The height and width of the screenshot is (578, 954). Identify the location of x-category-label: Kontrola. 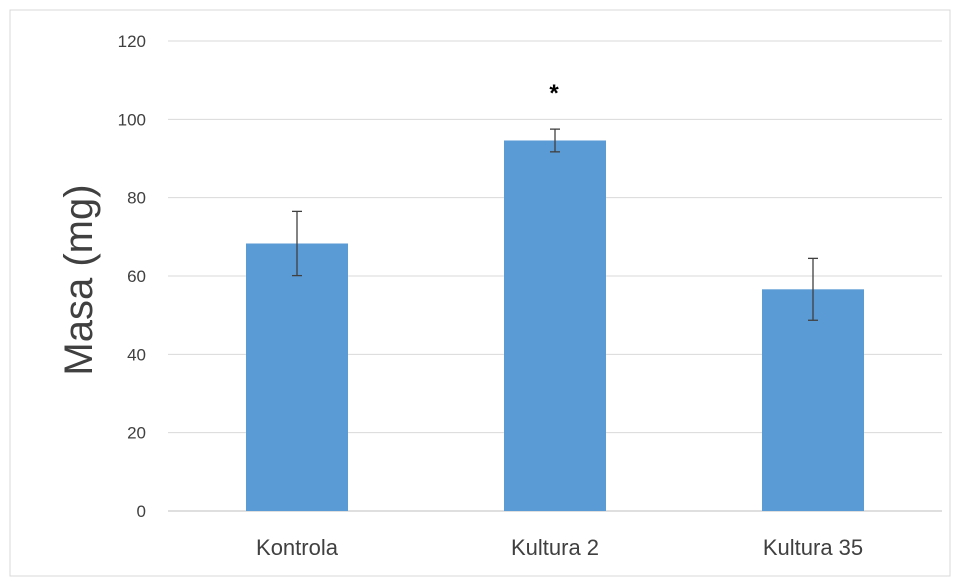
(297, 547).